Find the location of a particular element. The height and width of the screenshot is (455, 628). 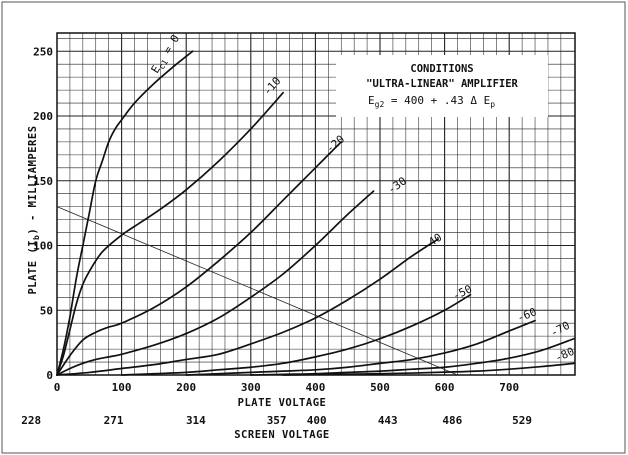

y-axis-title: PLATE (Ib) - MILLIAMPERES is located at coordinates (34, 209).